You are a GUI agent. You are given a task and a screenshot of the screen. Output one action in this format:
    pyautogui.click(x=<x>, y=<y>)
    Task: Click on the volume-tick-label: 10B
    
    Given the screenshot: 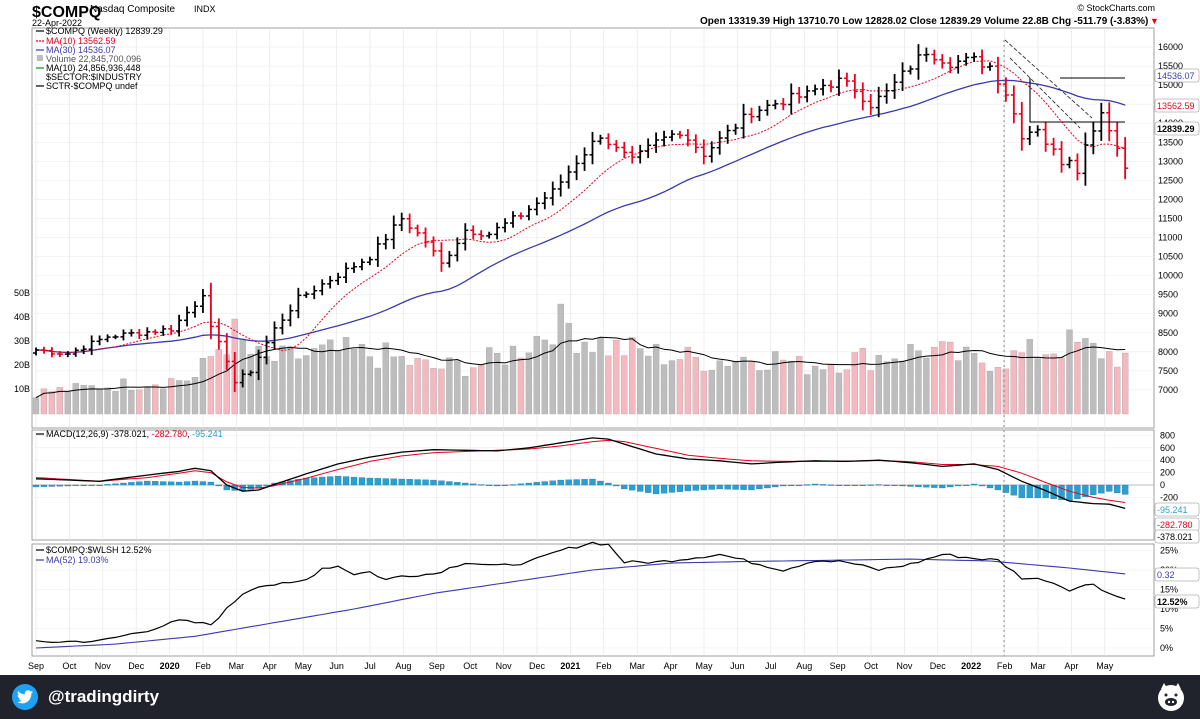 What is the action you would take?
    pyautogui.click(x=22, y=389)
    